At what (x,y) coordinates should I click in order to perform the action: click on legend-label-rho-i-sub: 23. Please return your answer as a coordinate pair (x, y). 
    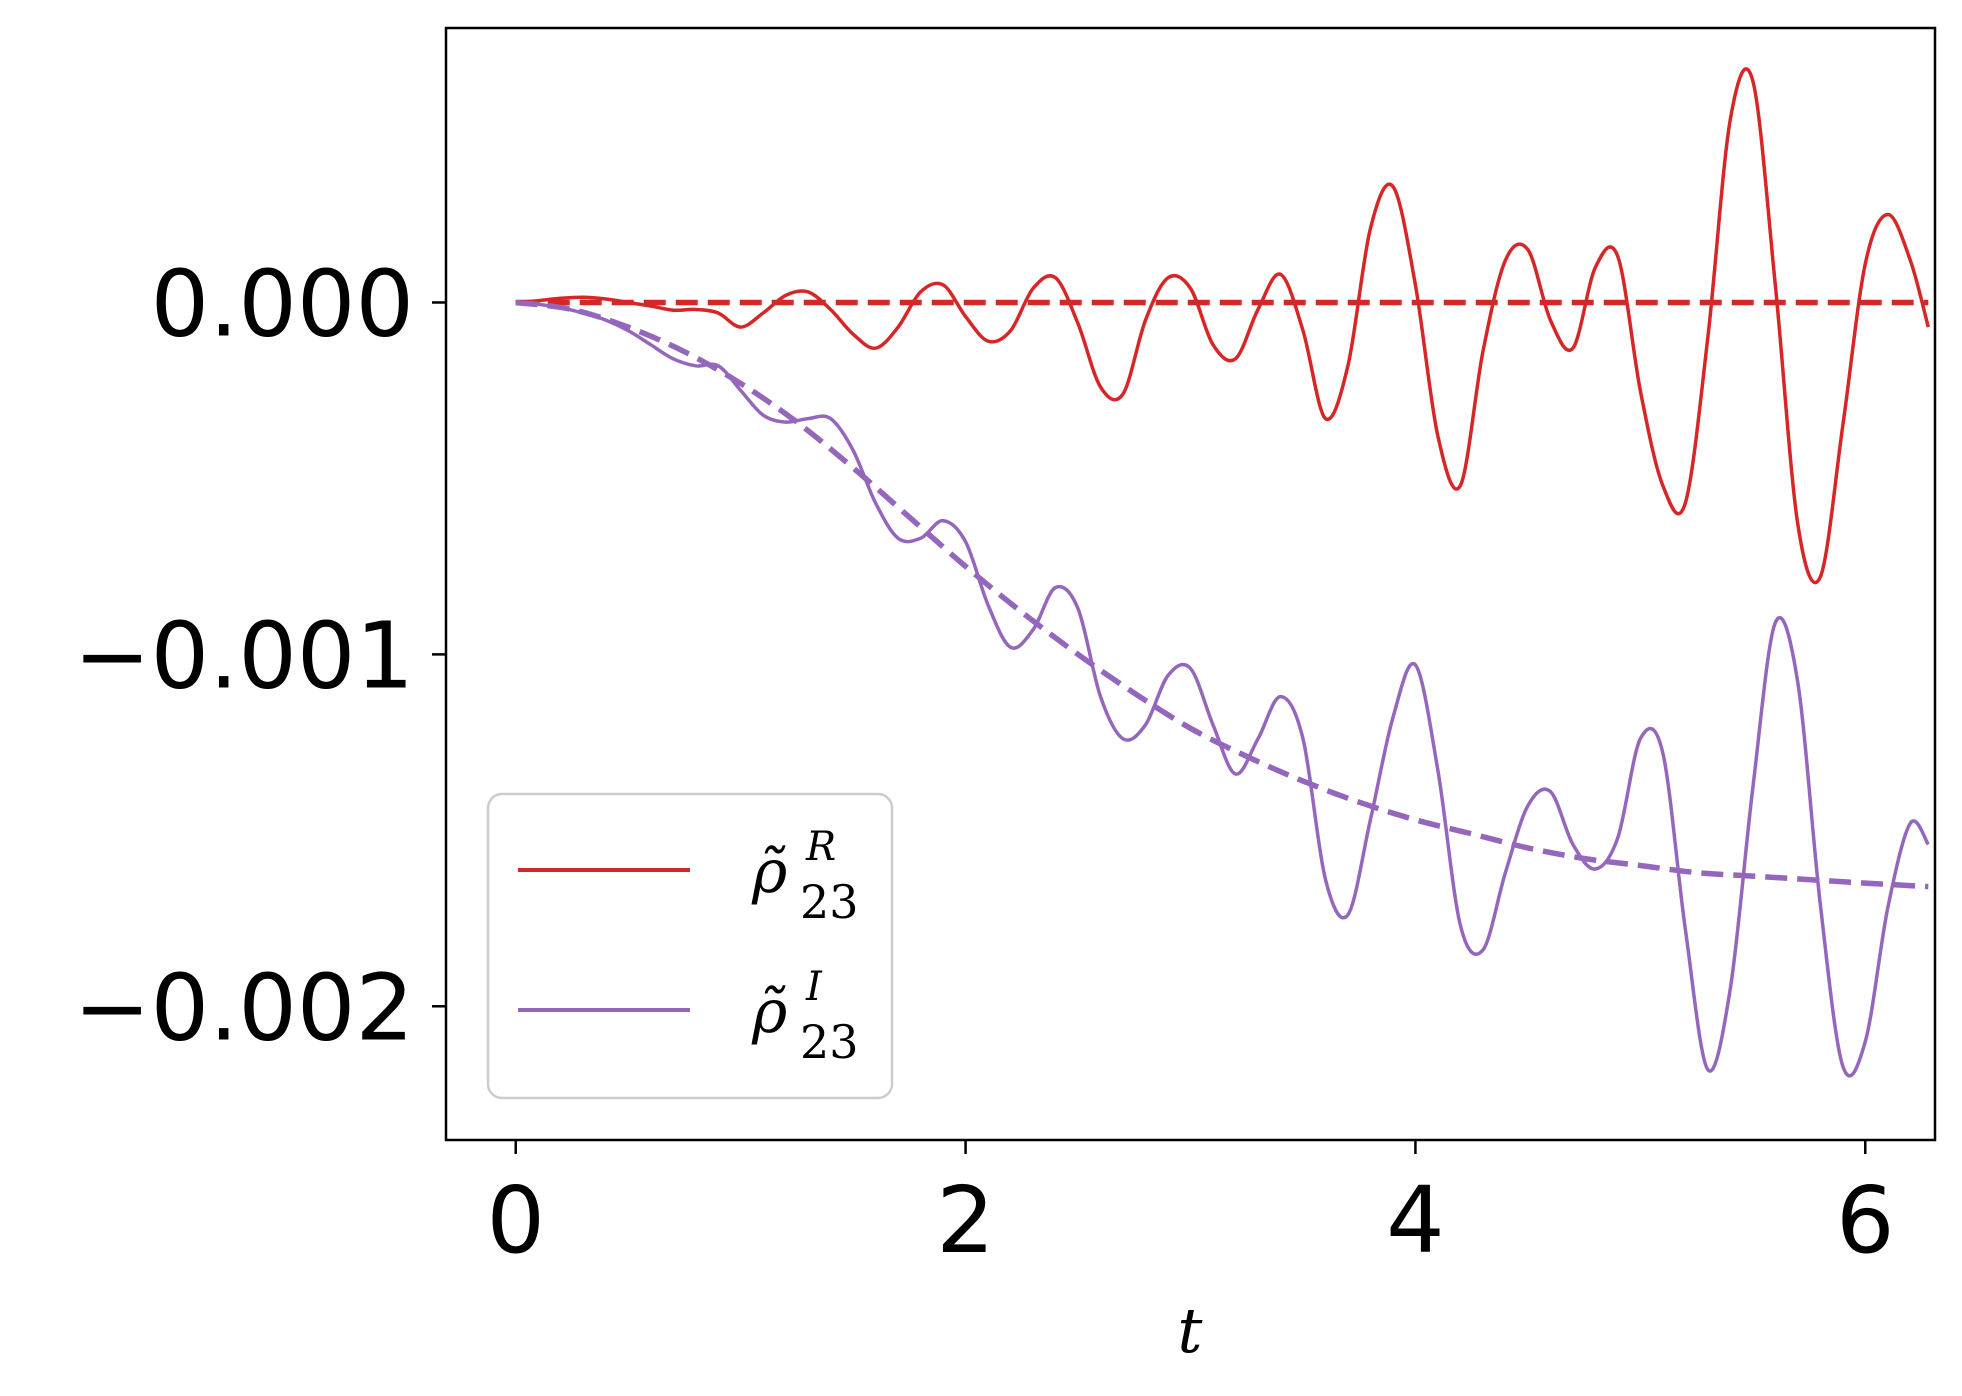
    Looking at the image, I should click on (829, 1042).